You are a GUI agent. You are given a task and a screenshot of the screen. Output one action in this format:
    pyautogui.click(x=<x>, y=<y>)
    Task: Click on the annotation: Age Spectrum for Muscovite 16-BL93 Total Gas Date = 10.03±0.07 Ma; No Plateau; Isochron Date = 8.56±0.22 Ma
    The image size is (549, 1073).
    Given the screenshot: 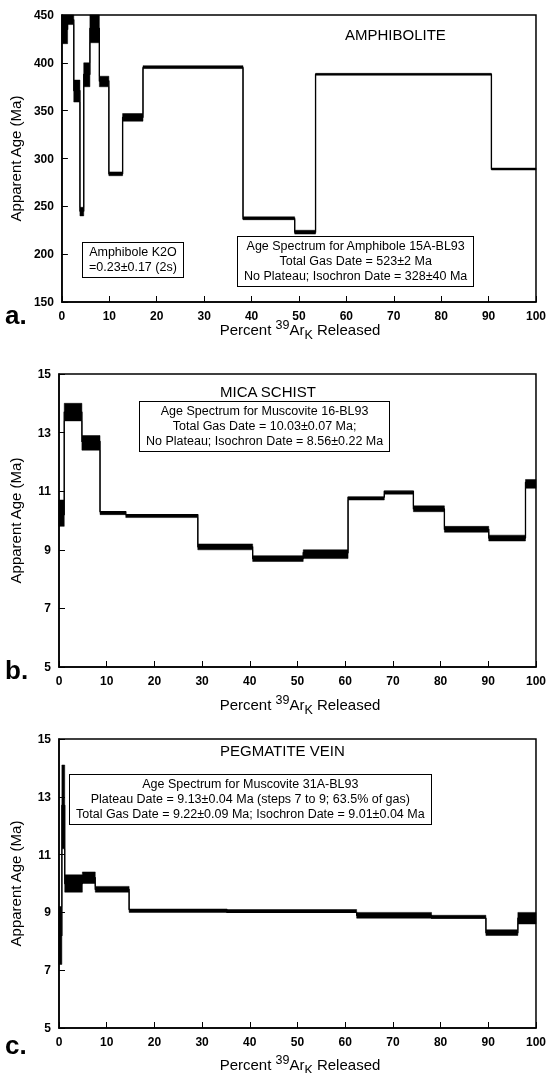 What is the action you would take?
    pyautogui.click(x=265, y=426)
    